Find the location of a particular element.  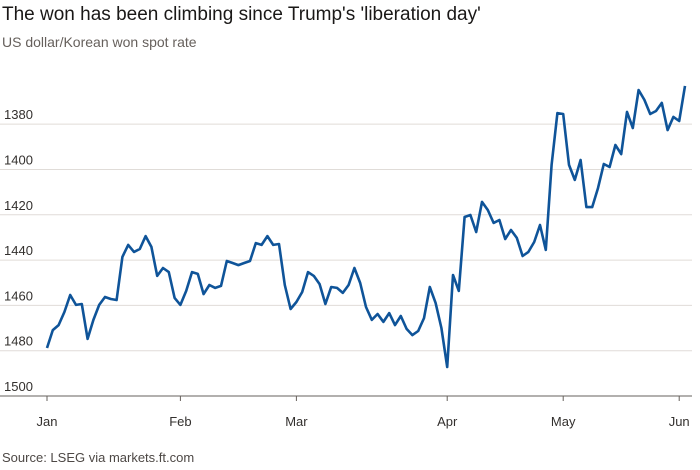

chart-subtitle: US dollar/Korean won spot rate is located at coordinates (99, 42).